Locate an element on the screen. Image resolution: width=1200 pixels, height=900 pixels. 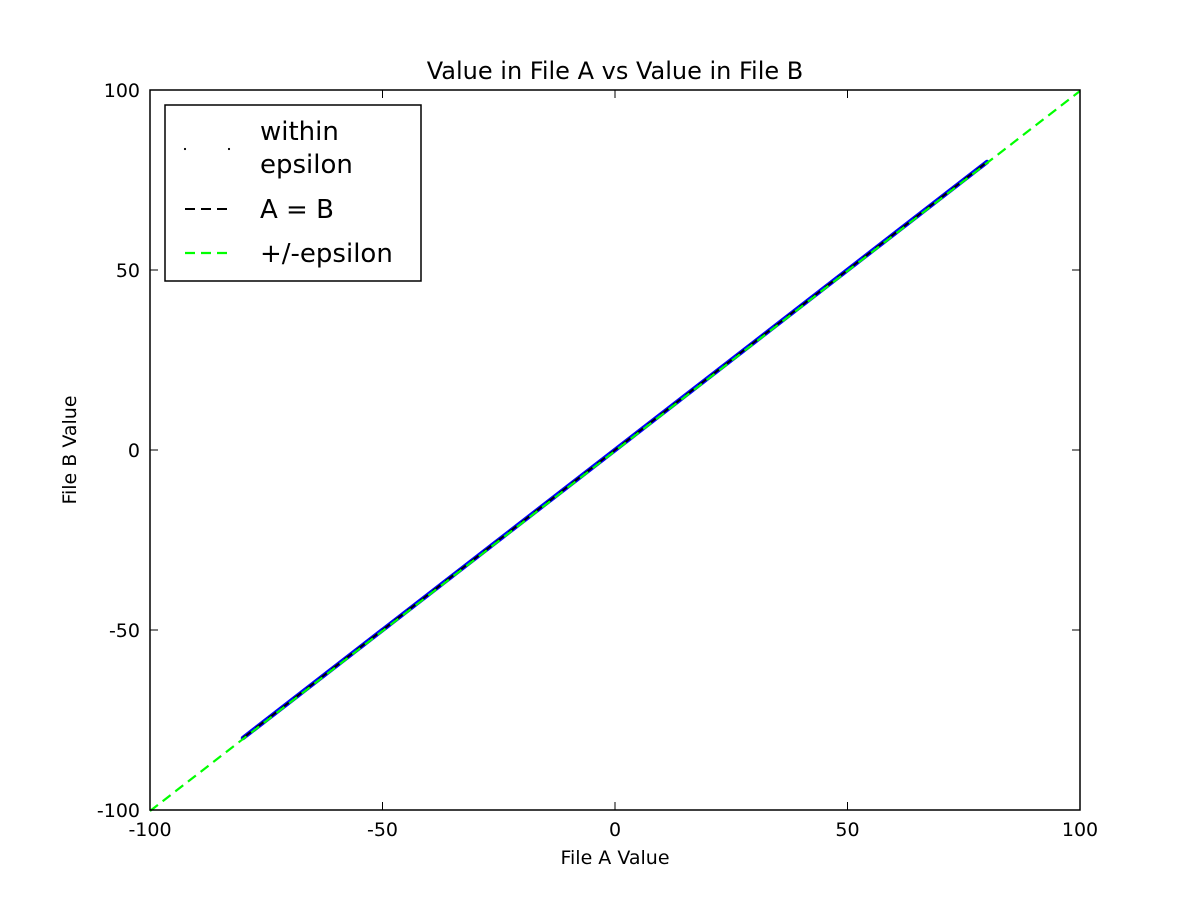
legend-label-within-epsilon-line1: within is located at coordinates (299, 132).